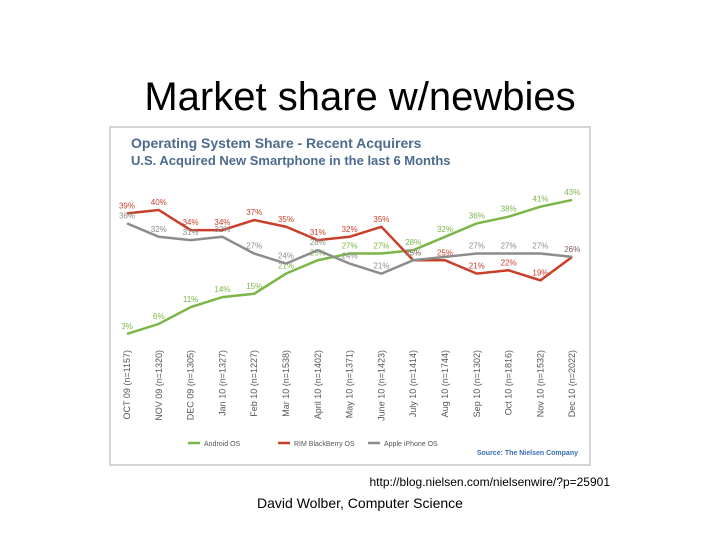 Image resolution: width=720 pixels, height=545 pixels. I want to click on data-label: 38%, so click(509, 209).